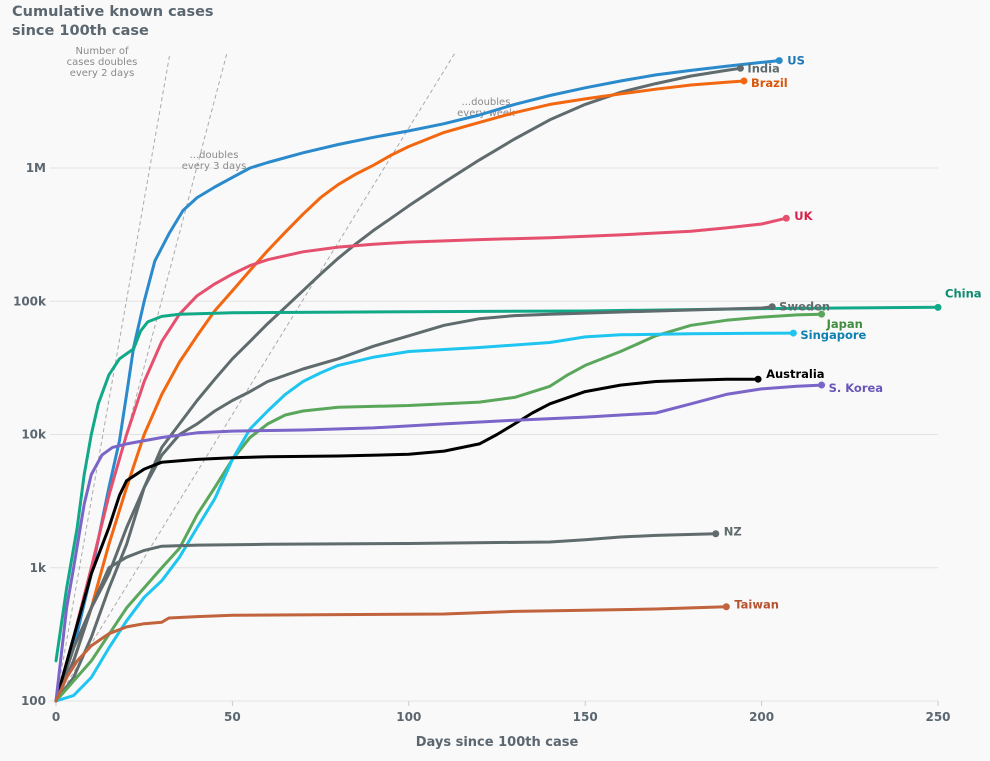 The height and width of the screenshot is (761, 990). What do you see at coordinates (80, 31) in the screenshot?
I see `chart-title-line-2: since 100th case` at bounding box center [80, 31].